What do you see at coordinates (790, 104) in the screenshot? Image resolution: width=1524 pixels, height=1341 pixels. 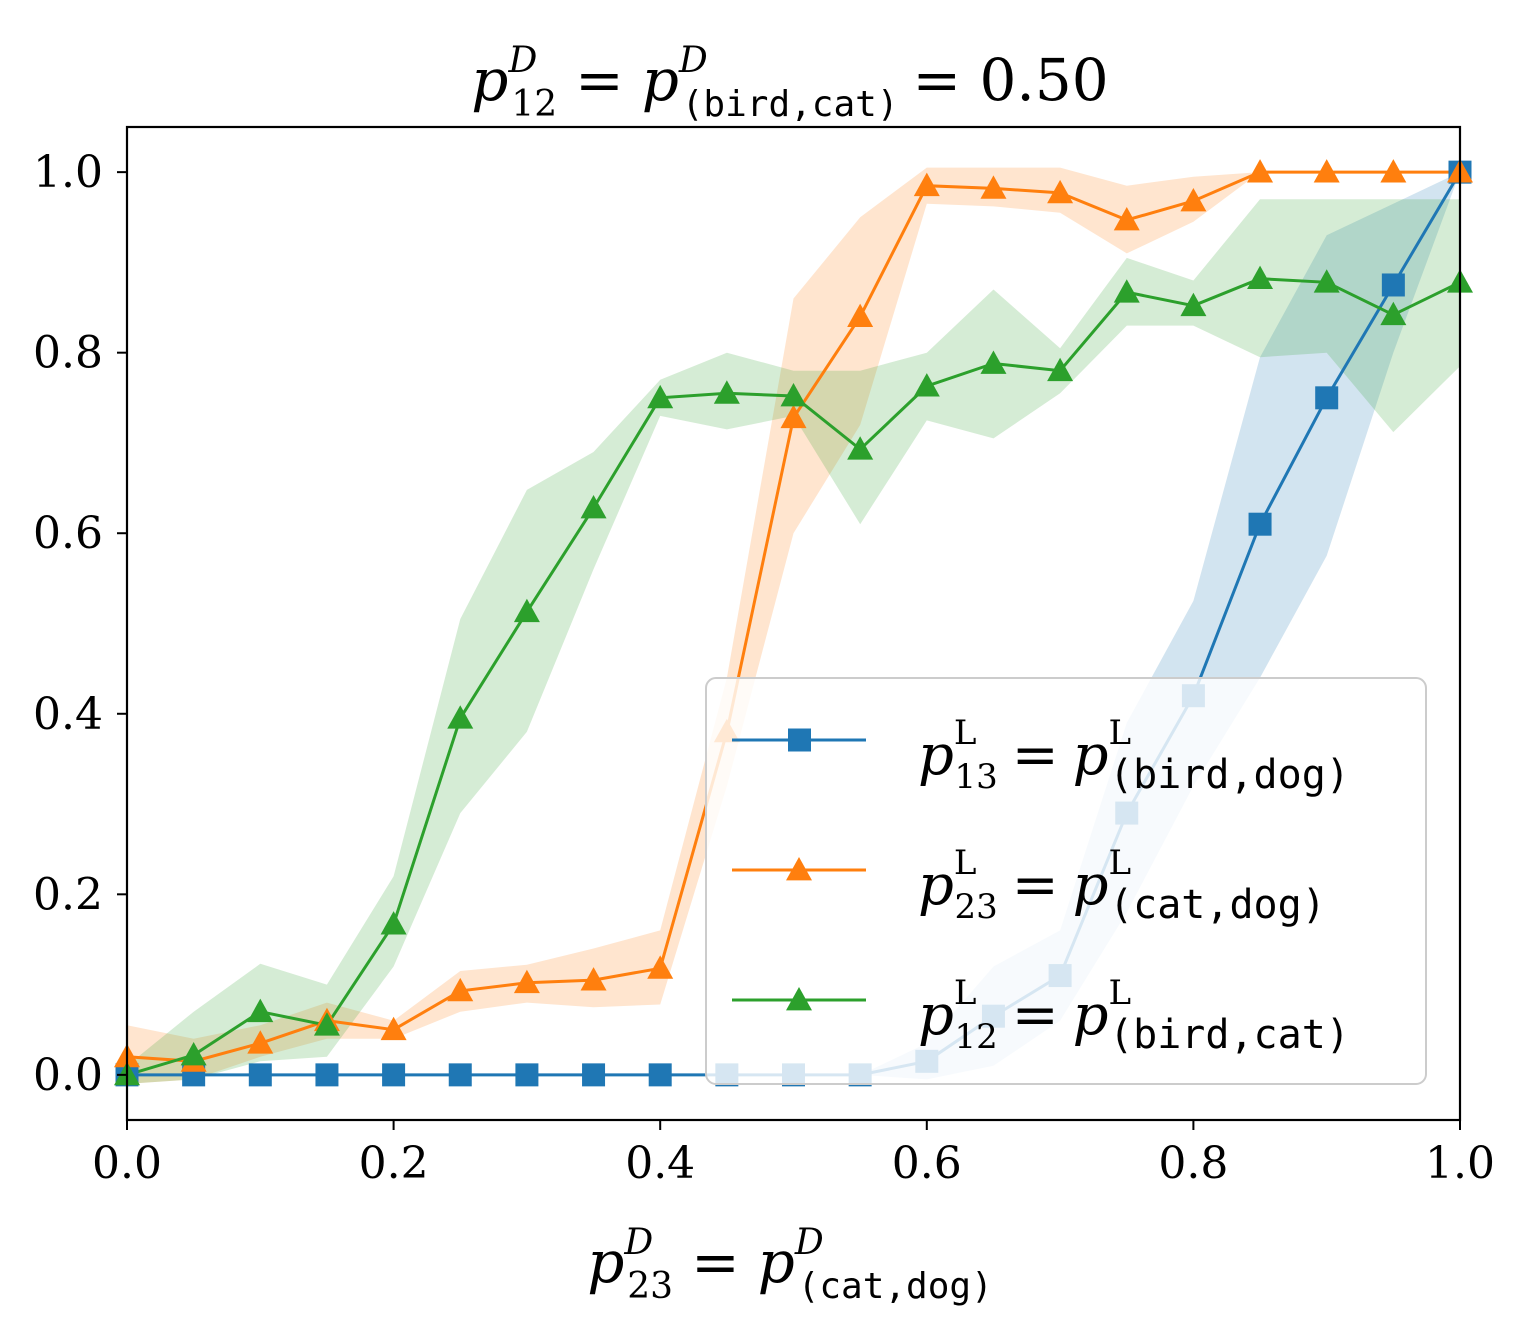 I see `title-sub-2: (bird,cat)` at bounding box center [790, 104].